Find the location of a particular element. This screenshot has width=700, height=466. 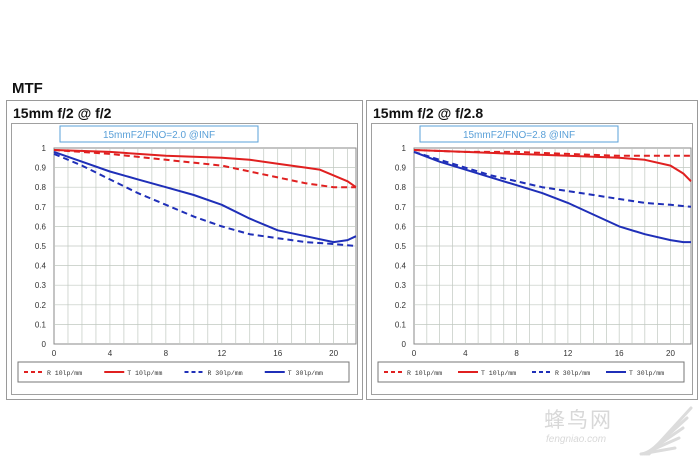

watermark-text: 蜂鸟网 is located at coordinates (578, 420).